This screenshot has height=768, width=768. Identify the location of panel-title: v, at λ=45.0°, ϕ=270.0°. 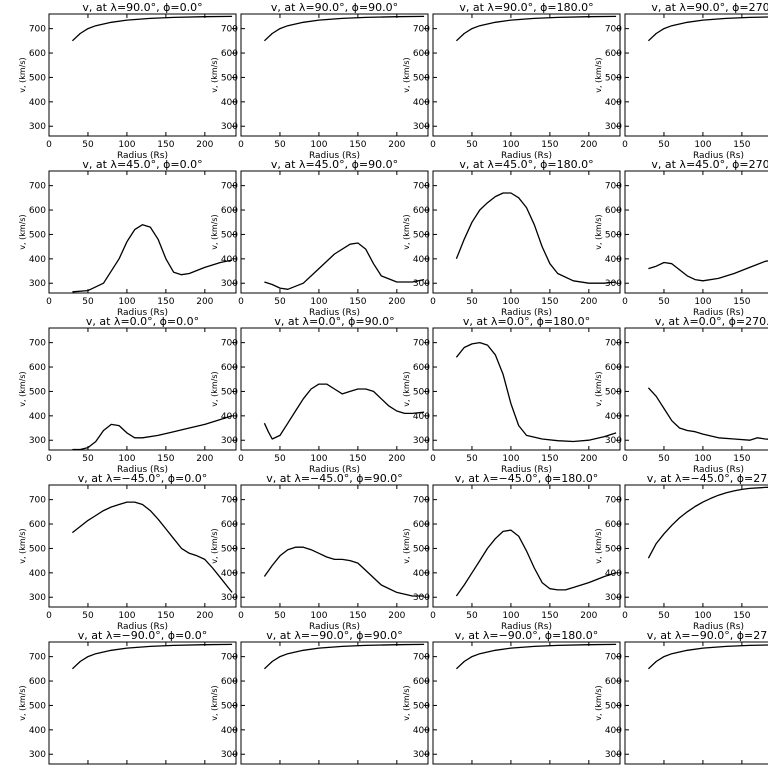
(709, 164).